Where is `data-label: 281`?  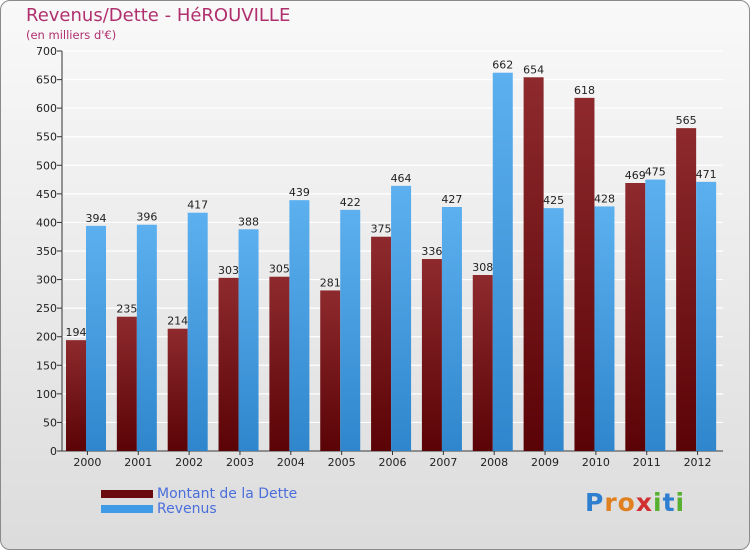
data-label: 281 is located at coordinates (330, 282).